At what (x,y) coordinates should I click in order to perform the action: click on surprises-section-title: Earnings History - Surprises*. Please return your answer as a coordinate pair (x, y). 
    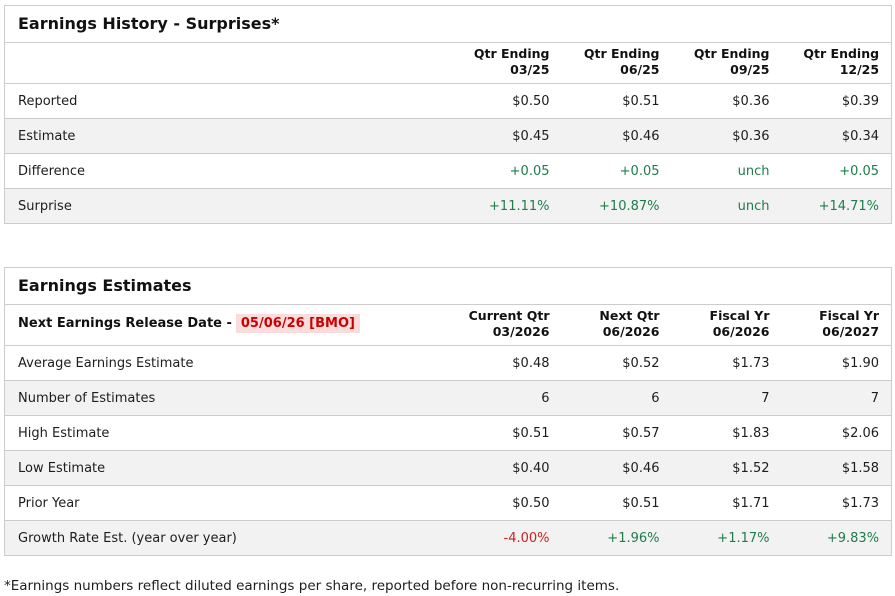
    Looking at the image, I should click on (149, 23).